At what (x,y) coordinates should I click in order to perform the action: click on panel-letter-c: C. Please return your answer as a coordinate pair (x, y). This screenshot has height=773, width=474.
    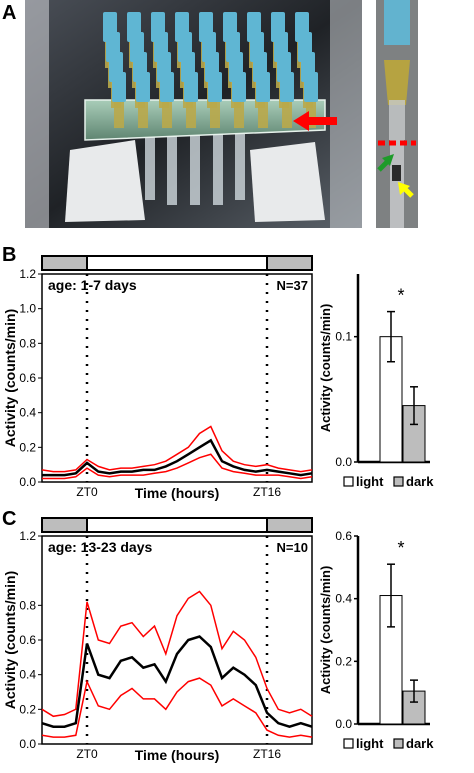
    Looking at the image, I should click on (9, 519).